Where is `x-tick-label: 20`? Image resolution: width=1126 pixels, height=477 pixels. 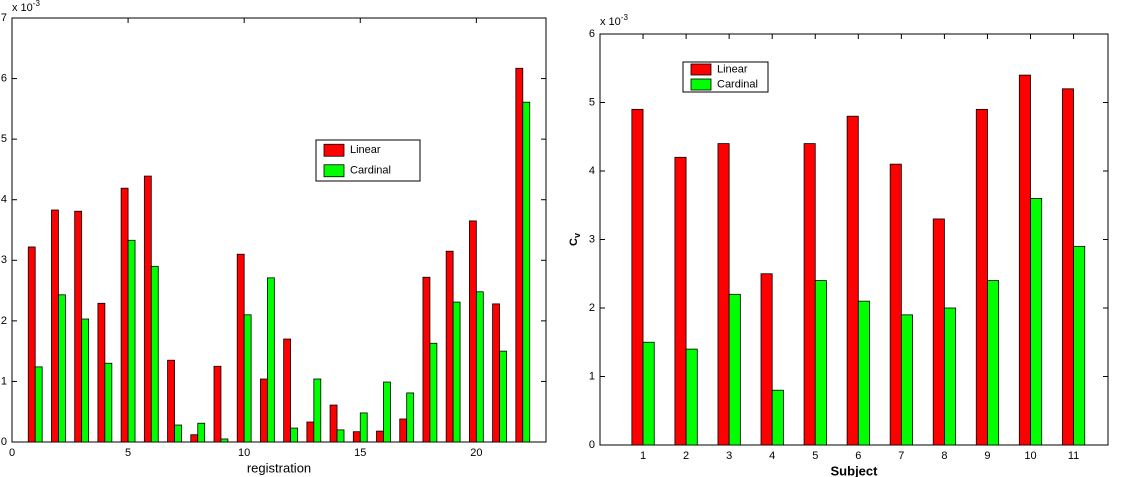
x-tick-label: 20 is located at coordinates (476, 453).